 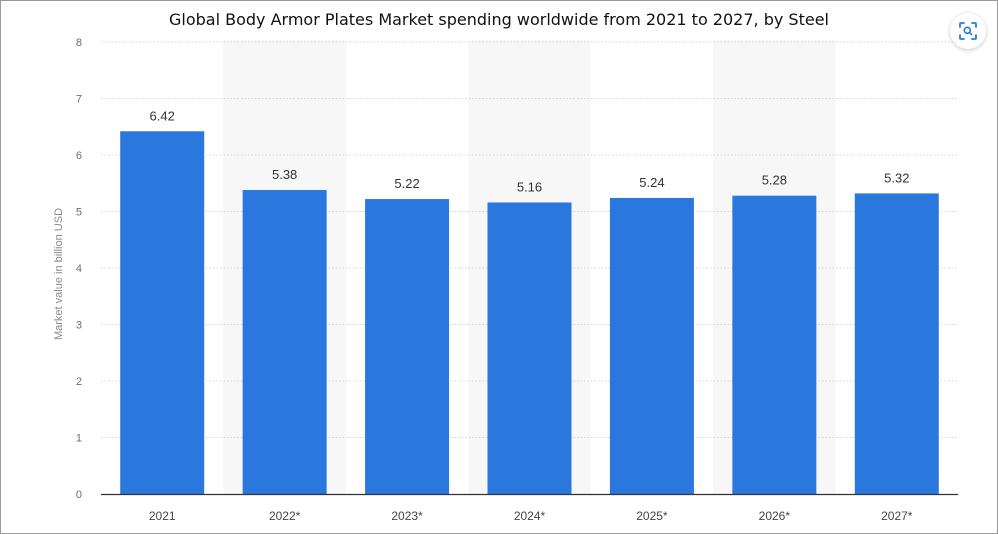 I want to click on y-tick-label: 8, so click(x=79, y=43).